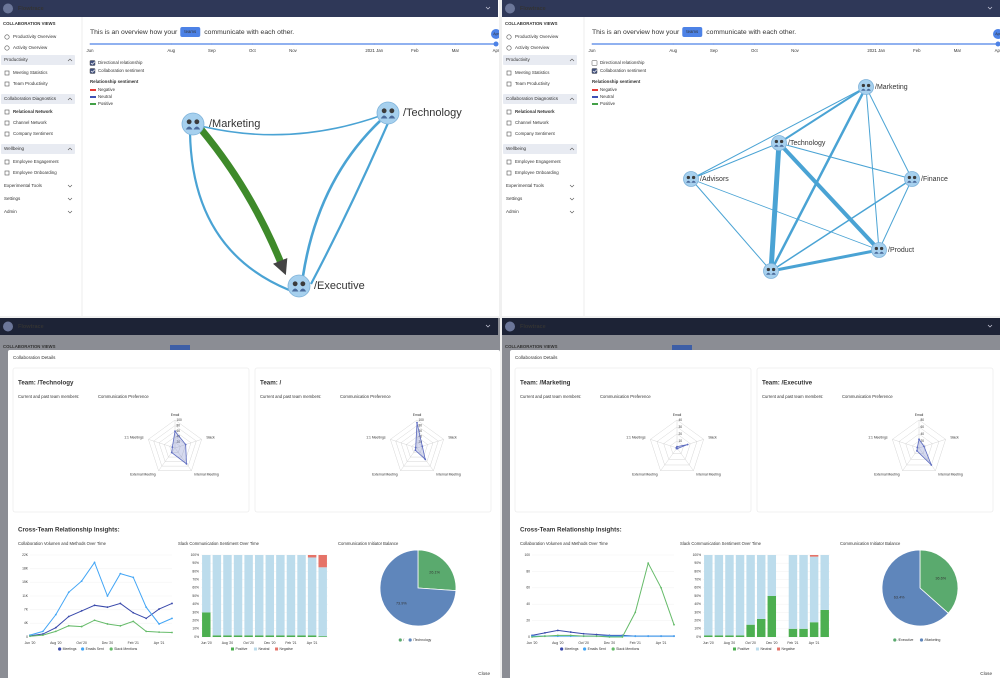 The image size is (1000, 678). What do you see at coordinates (31, 327) in the screenshot?
I see `app-name: Flowtrace` at bounding box center [31, 327].